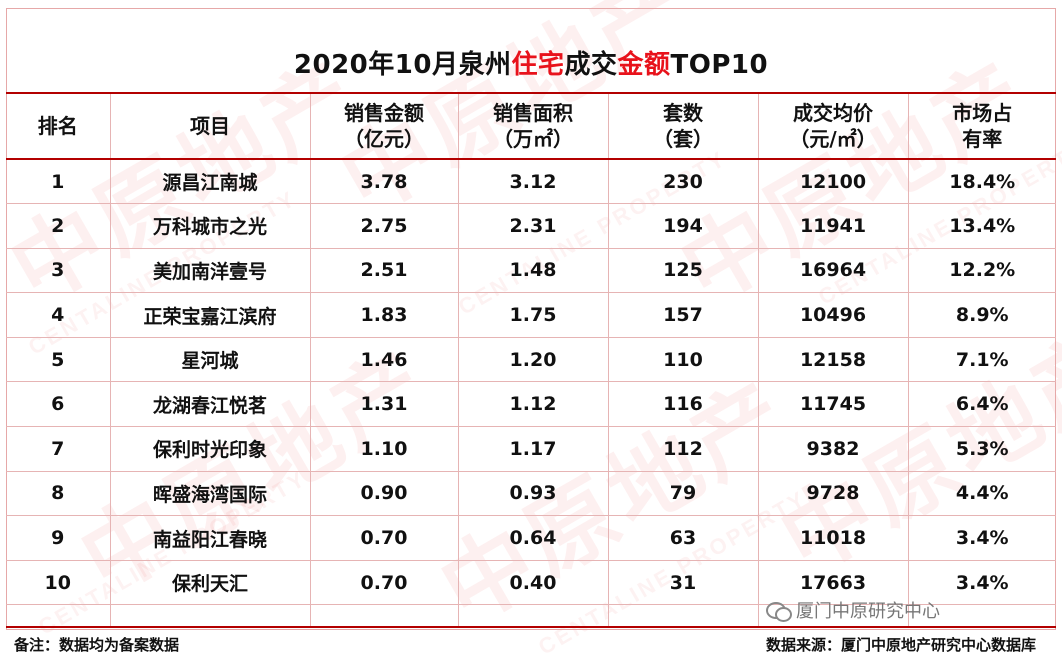  Describe the element at coordinates (384, 139) in the screenshot. I see `column-header-line2: （亿元）` at that location.